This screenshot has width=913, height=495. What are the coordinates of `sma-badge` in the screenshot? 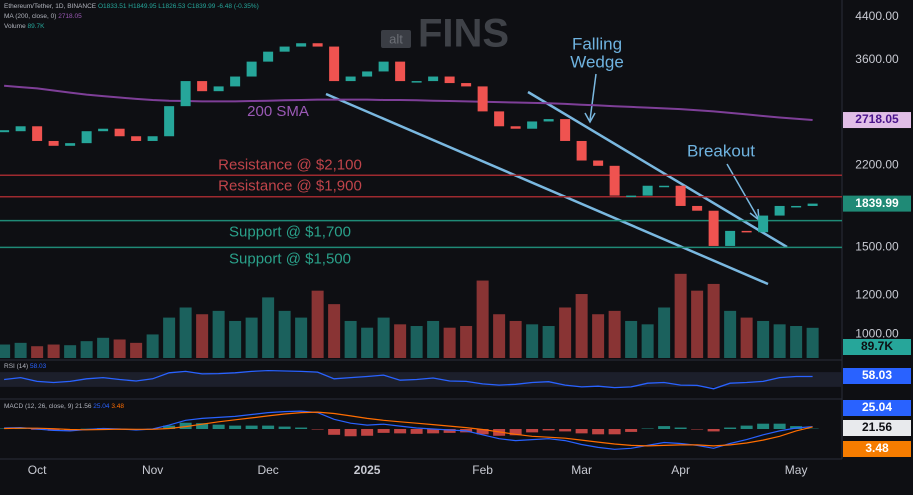 It's located at (877, 120).